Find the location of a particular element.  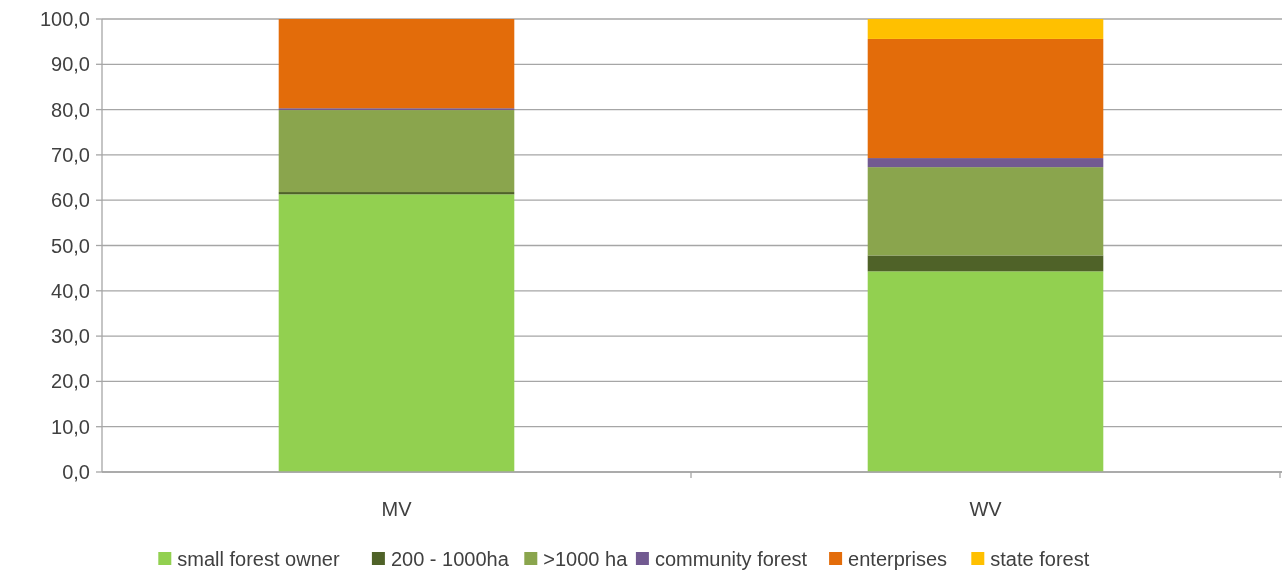

y-tick-label: 30,0 is located at coordinates (70, 336).